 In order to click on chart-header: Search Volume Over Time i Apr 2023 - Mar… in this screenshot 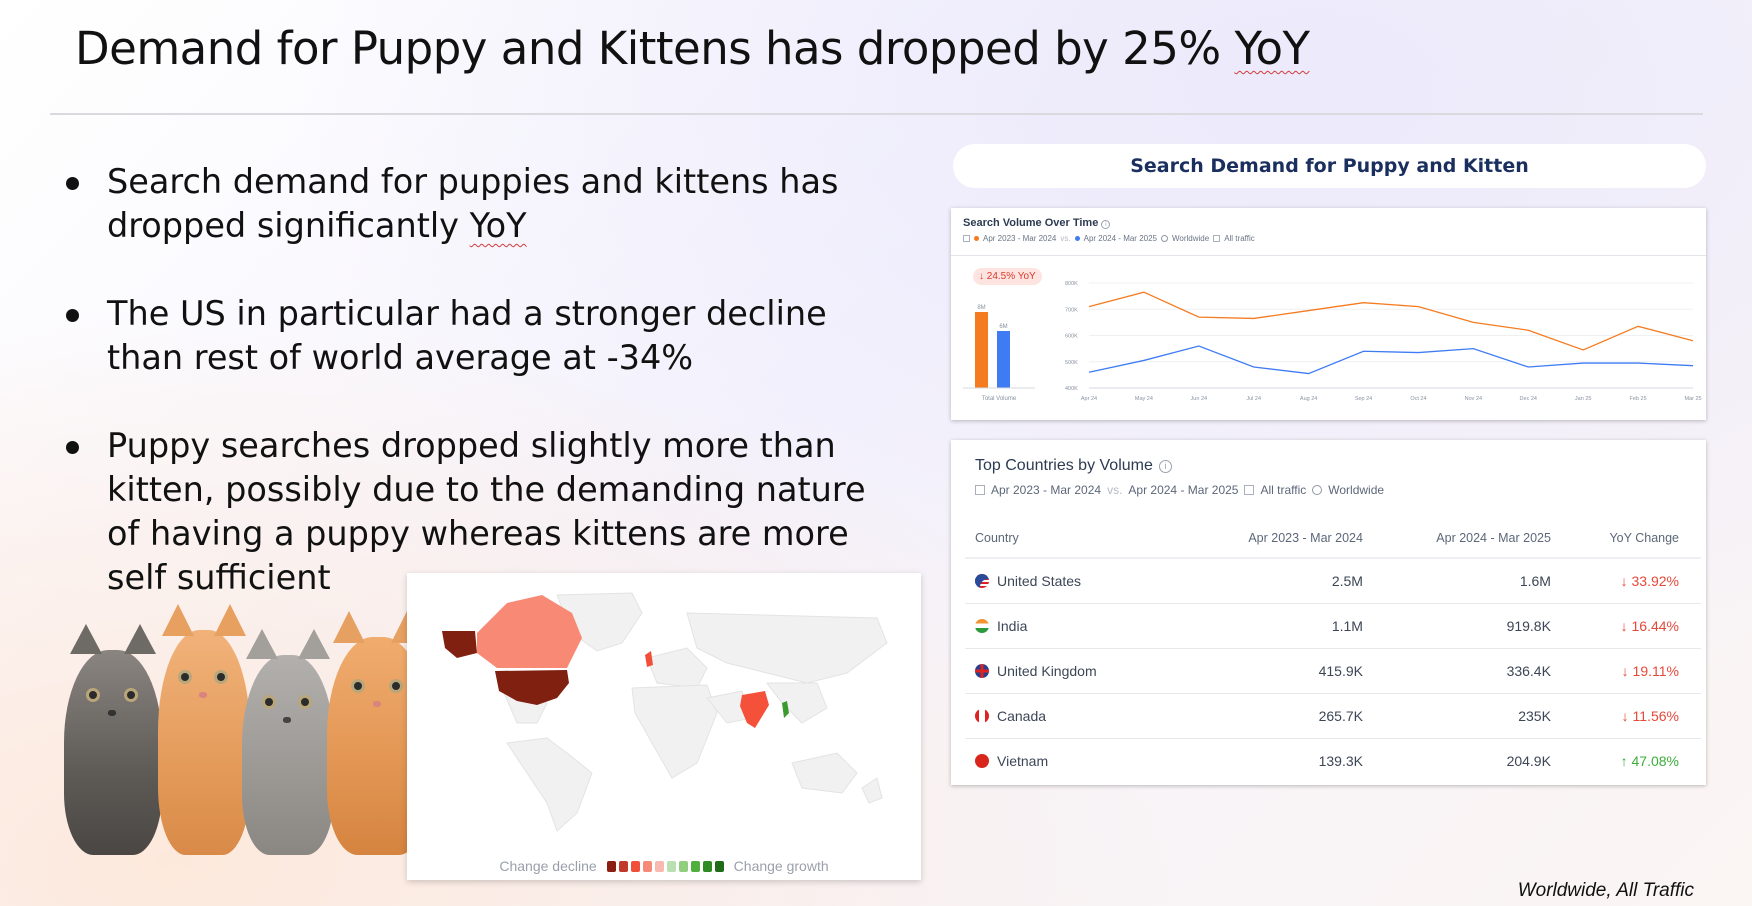, I will do `click(1328, 232)`.